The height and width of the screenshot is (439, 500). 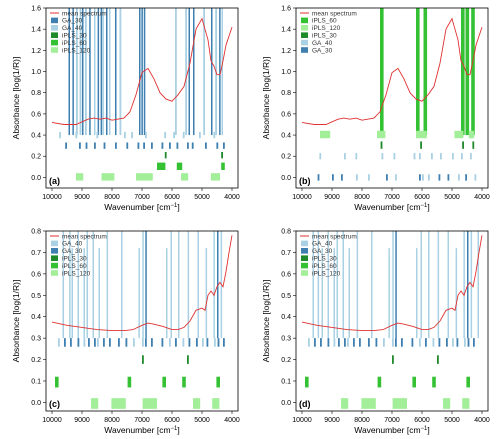 I want to click on y-tick-label: 0.3, so click(x=286, y=339).